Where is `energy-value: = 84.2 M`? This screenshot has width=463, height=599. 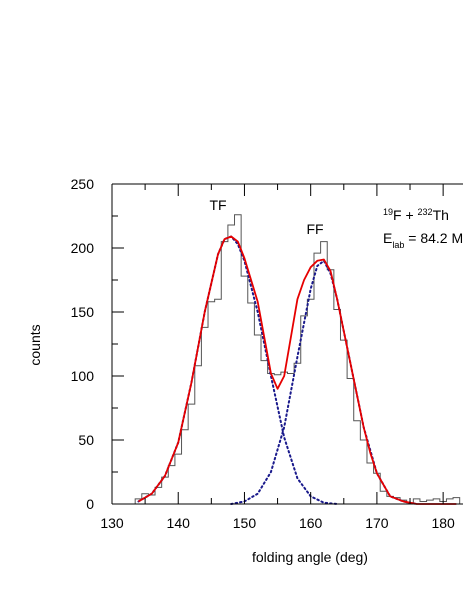
energy-value: = 84.2 M is located at coordinates (433, 238).